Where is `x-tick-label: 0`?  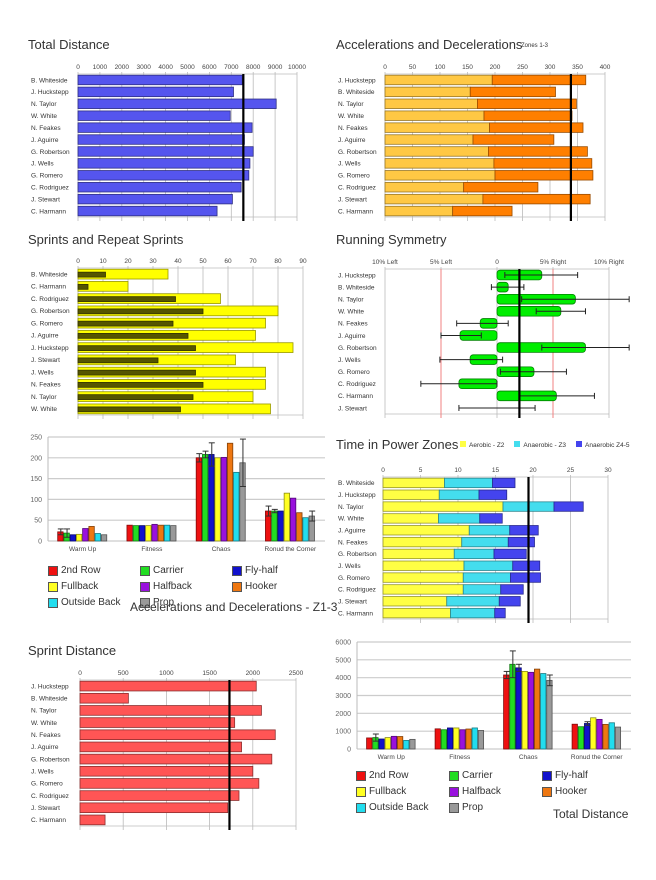 x-tick-label: 0 is located at coordinates (80, 673).